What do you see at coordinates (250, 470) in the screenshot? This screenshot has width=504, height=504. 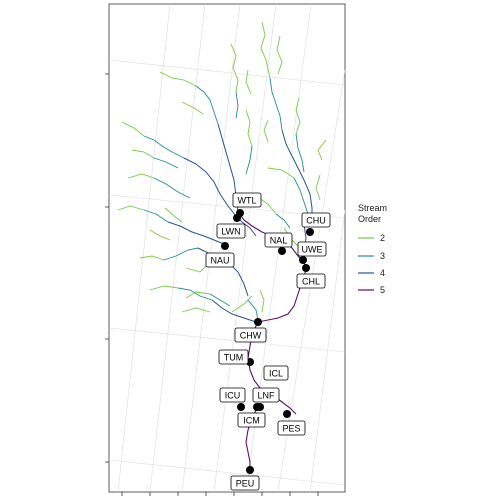 I see `site-point-peu` at bounding box center [250, 470].